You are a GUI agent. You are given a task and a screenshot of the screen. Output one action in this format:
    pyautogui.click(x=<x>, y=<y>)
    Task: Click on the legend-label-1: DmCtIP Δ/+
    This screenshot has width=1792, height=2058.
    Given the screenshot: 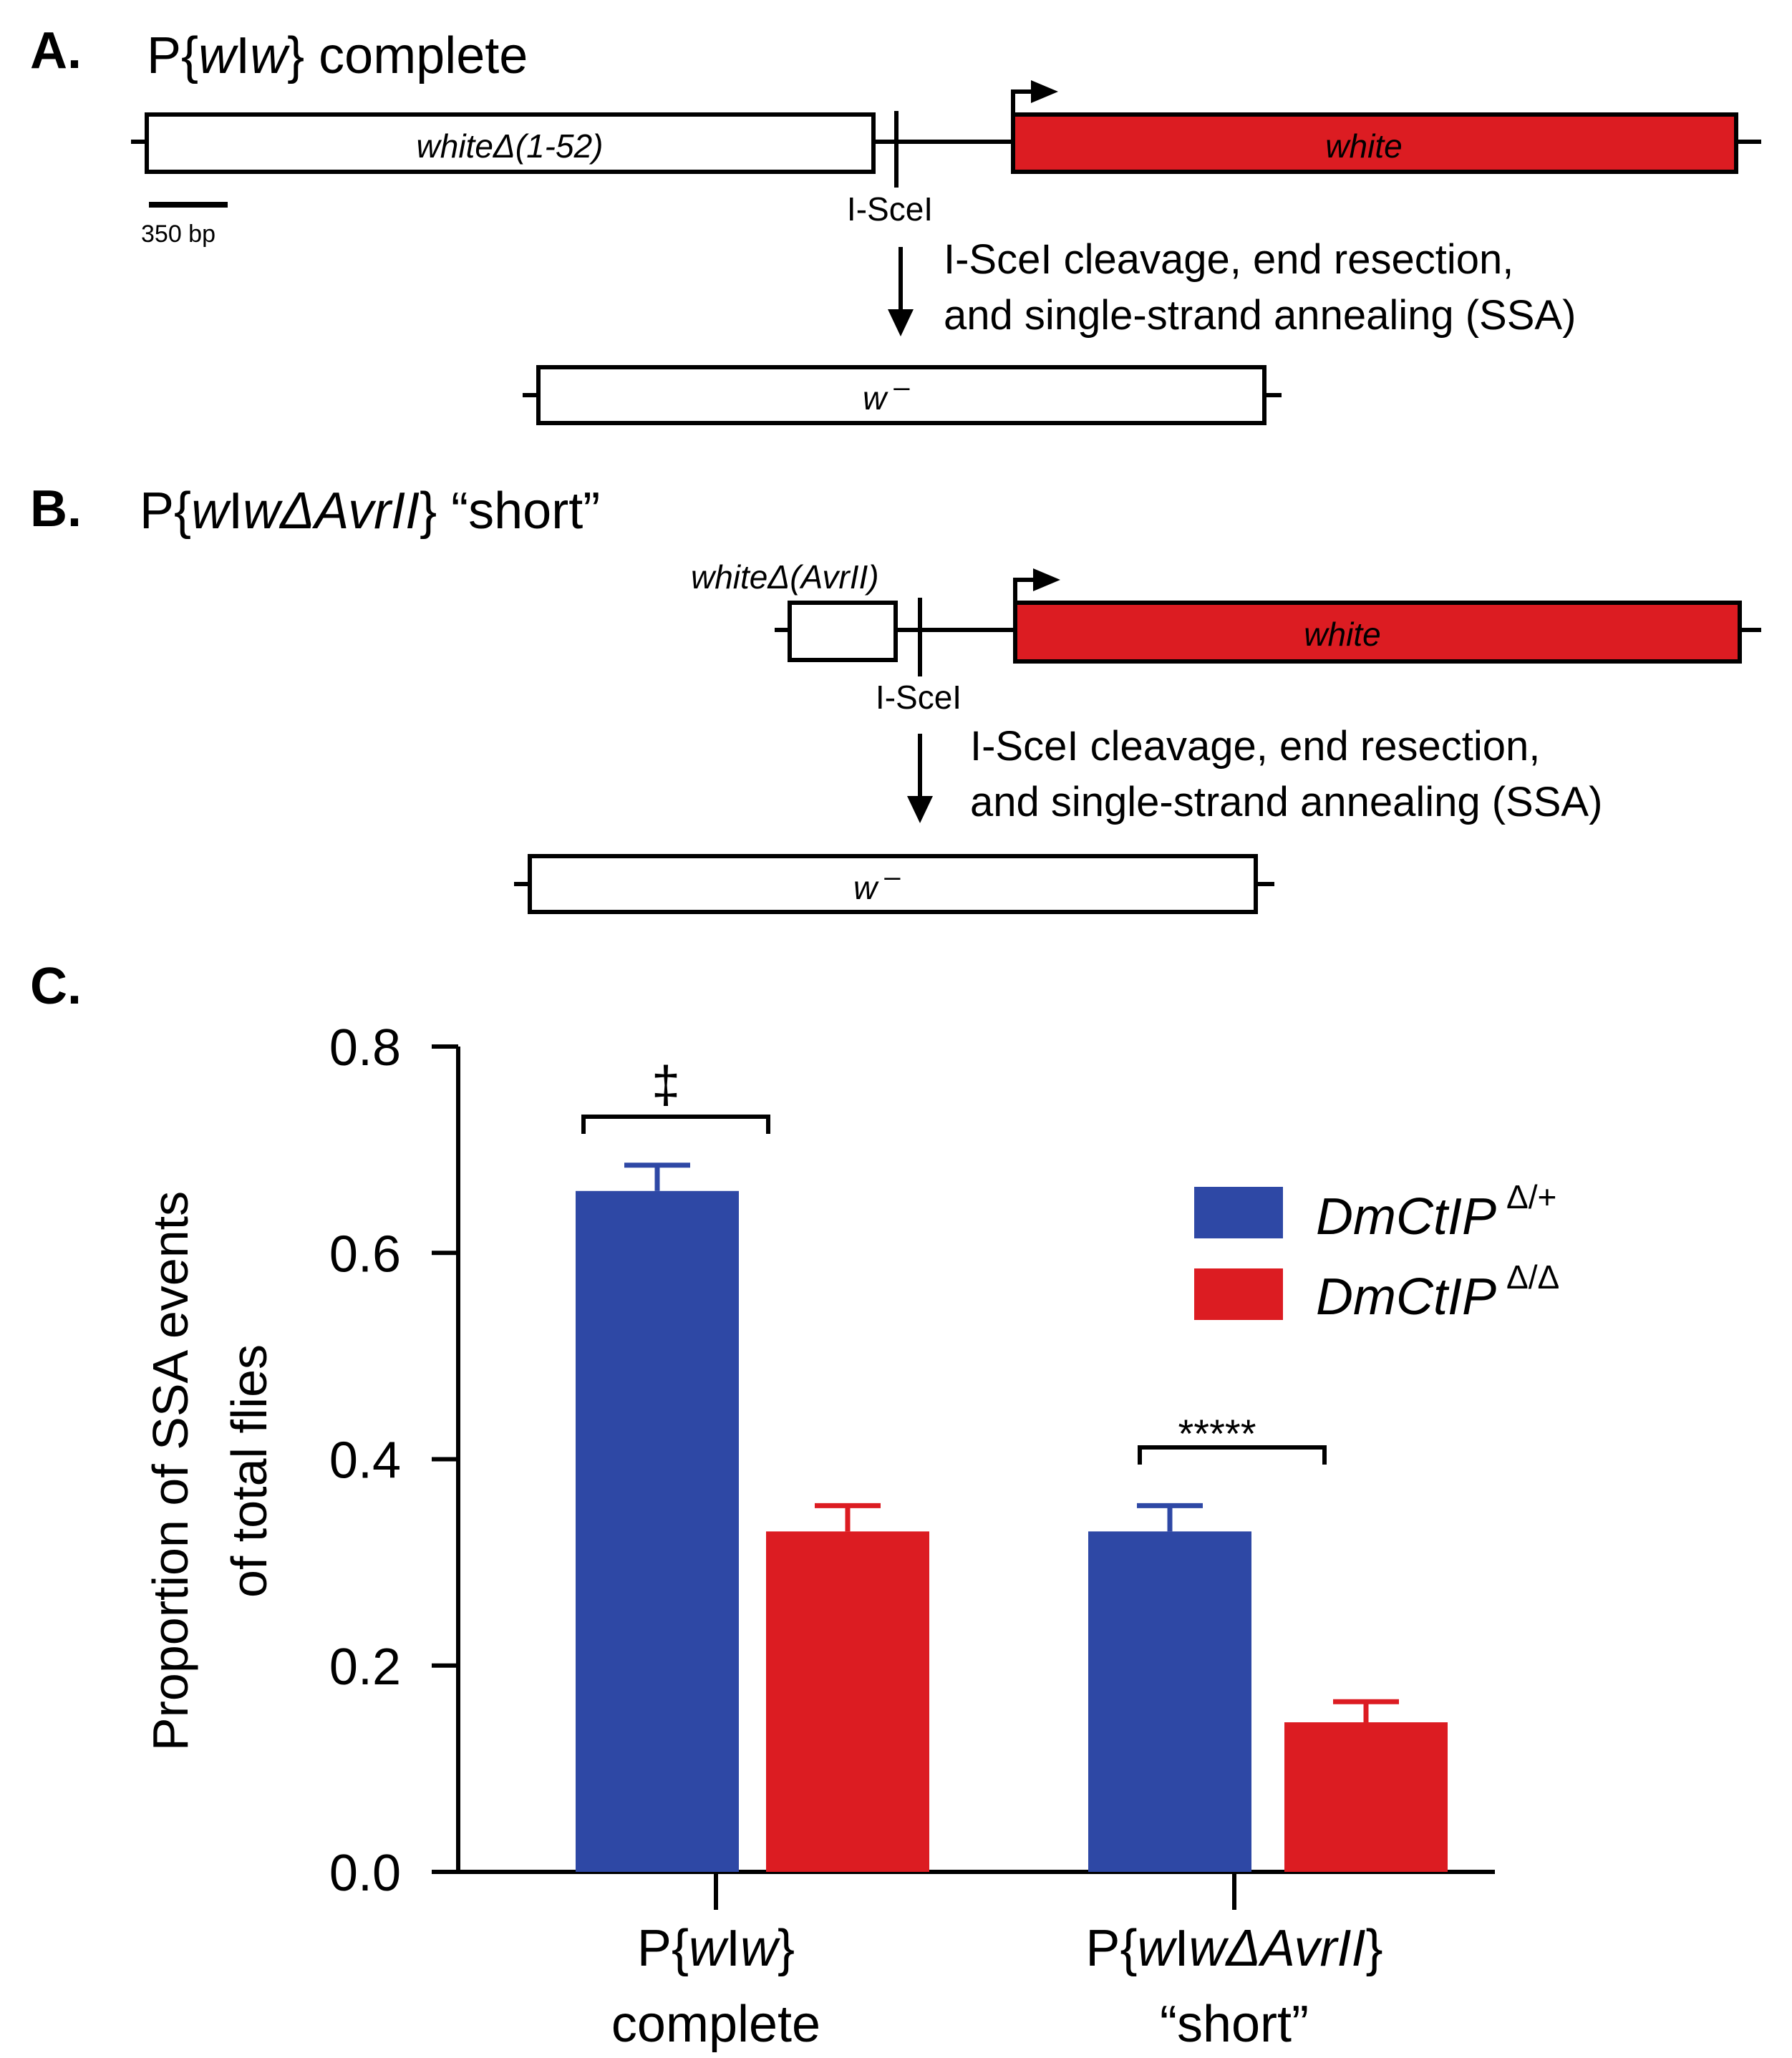 What is the action you would take?
    pyautogui.click(x=1436, y=1212)
    